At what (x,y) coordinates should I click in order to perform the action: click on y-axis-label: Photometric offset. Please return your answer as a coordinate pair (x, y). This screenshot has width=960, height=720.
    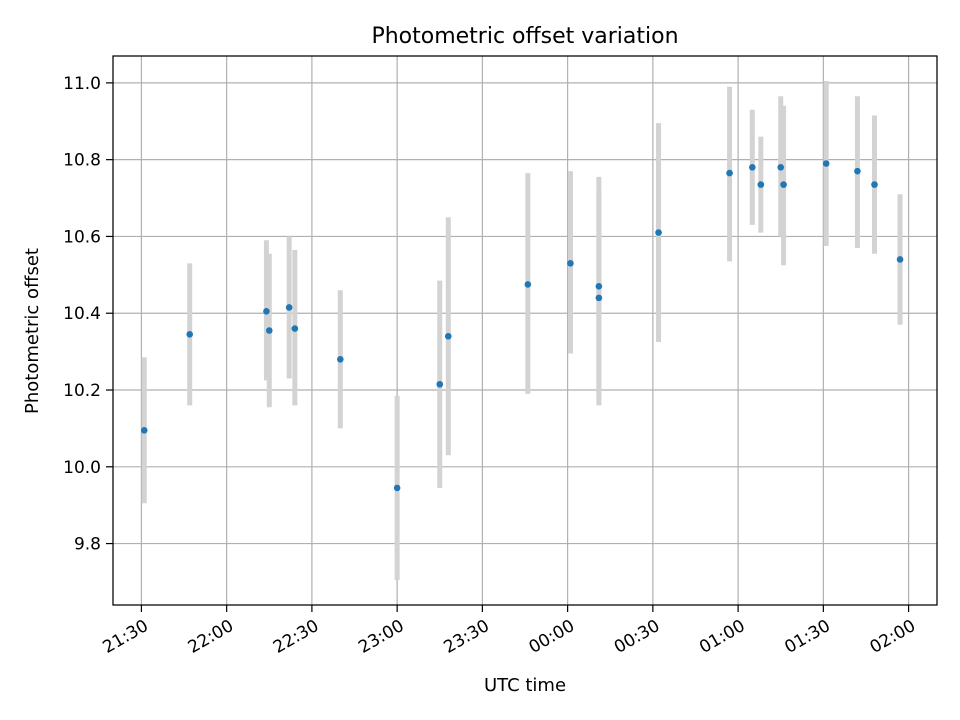
    Looking at the image, I should click on (32, 331).